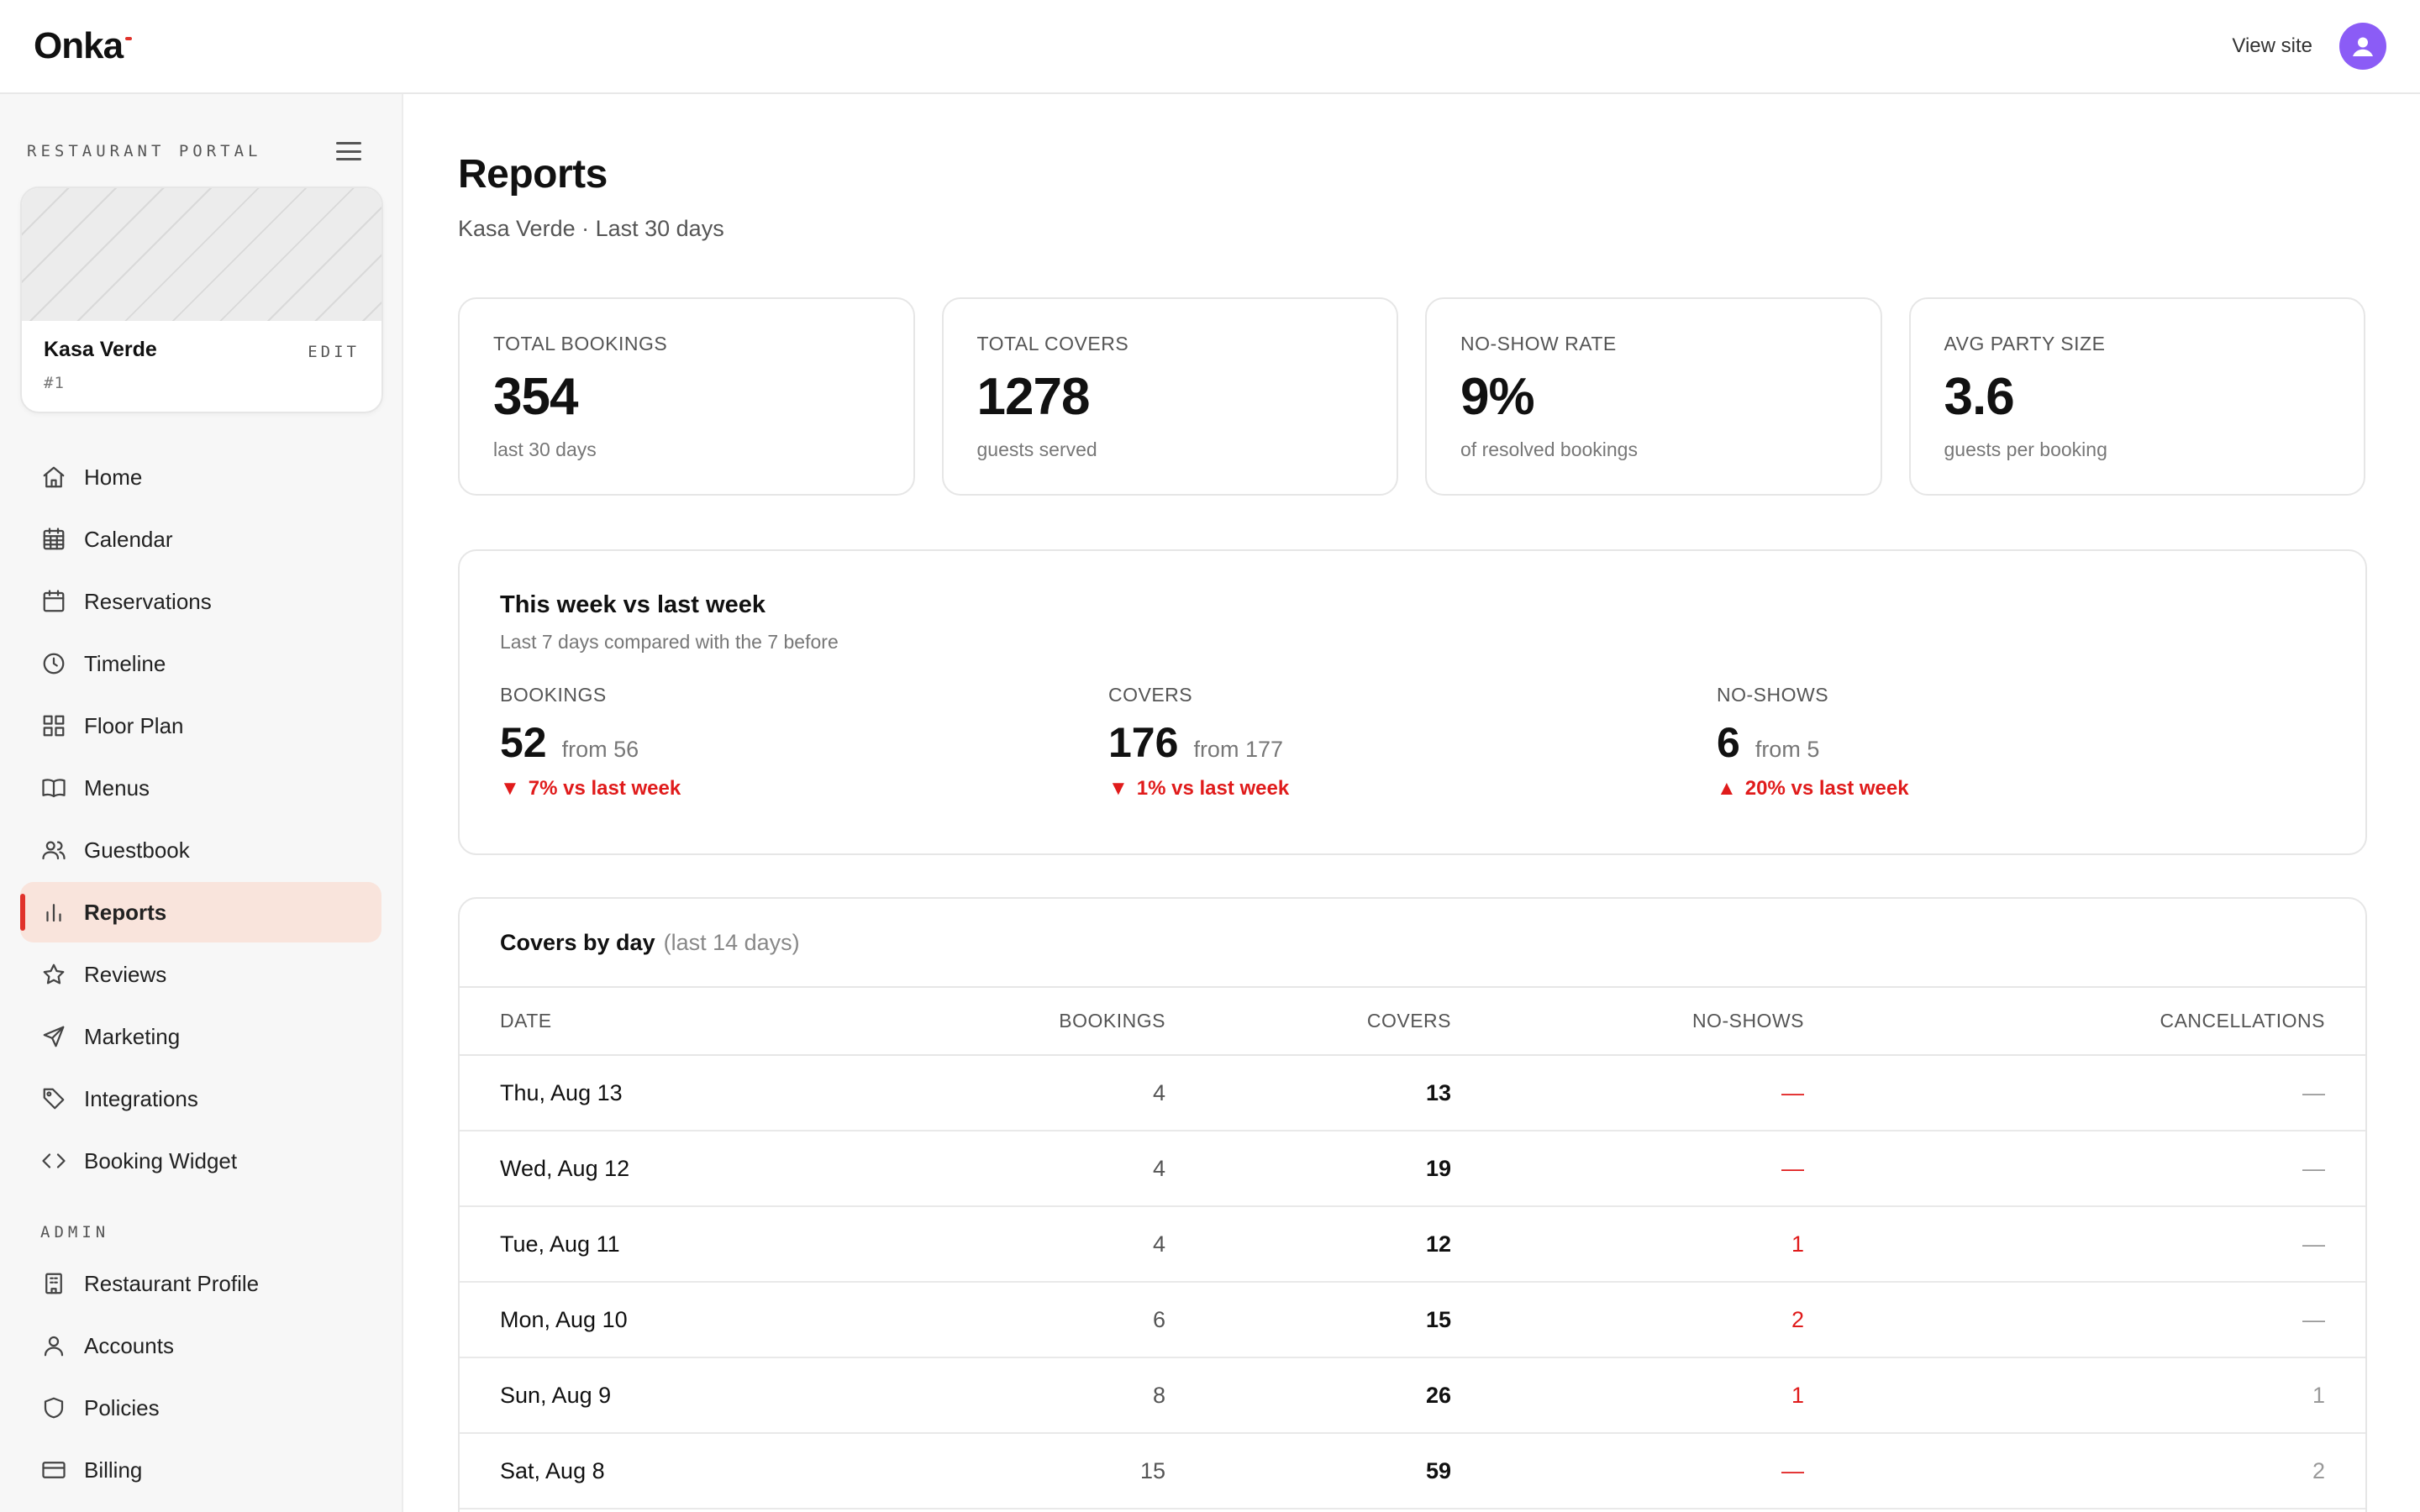 This screenshot has height=1512, width=2420. What do you see at coordinates (125, 663) in the screenshot?
I see `sidebar-item-label: Timeline` at bounding box center [125, 663].